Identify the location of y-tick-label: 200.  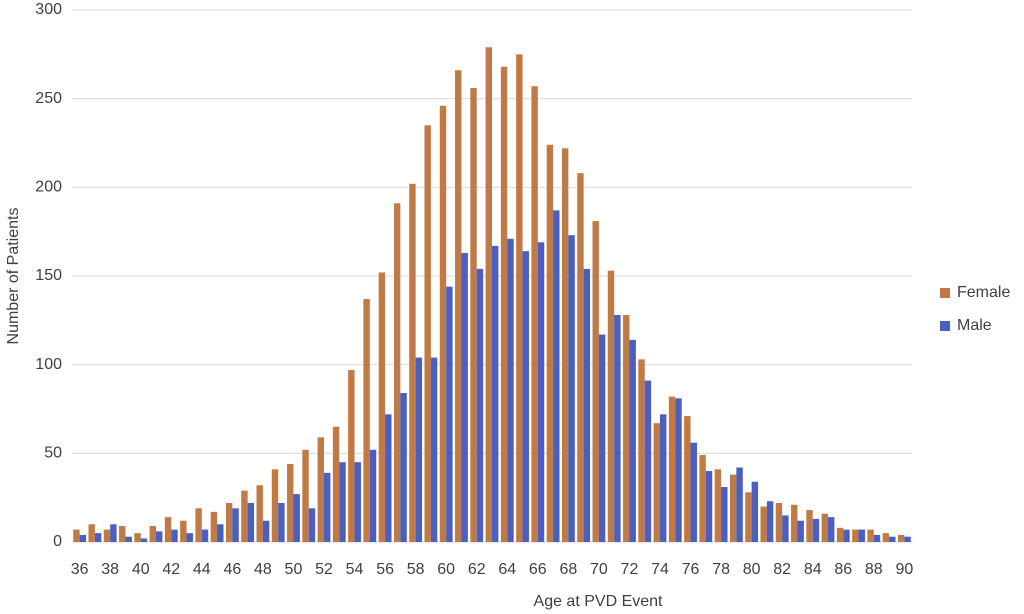
(48, 187).